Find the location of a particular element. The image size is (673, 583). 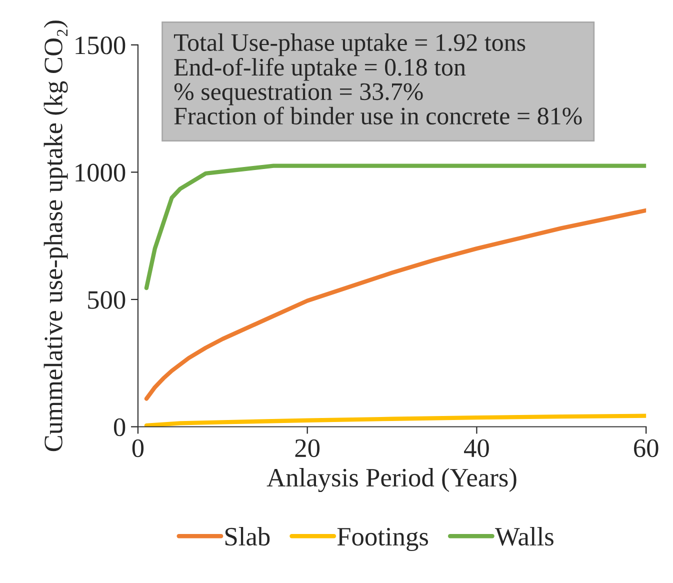

legend-label: Footings is located at coordinates (382, 540).